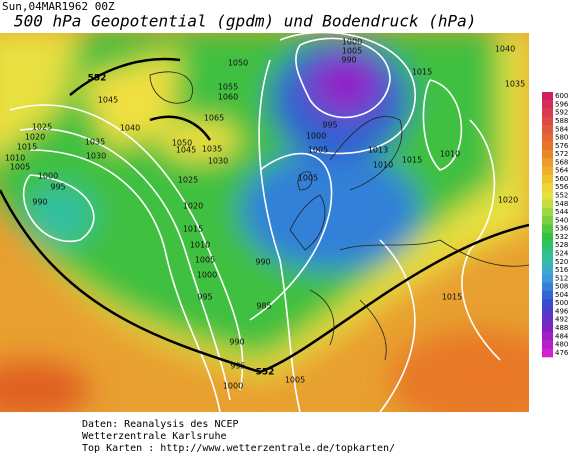 The width and height of the screenshot is (568, 454). Describe the element at coordinates (561, 253) in the screenshot. I see `colorbar-label: 524` at that location.